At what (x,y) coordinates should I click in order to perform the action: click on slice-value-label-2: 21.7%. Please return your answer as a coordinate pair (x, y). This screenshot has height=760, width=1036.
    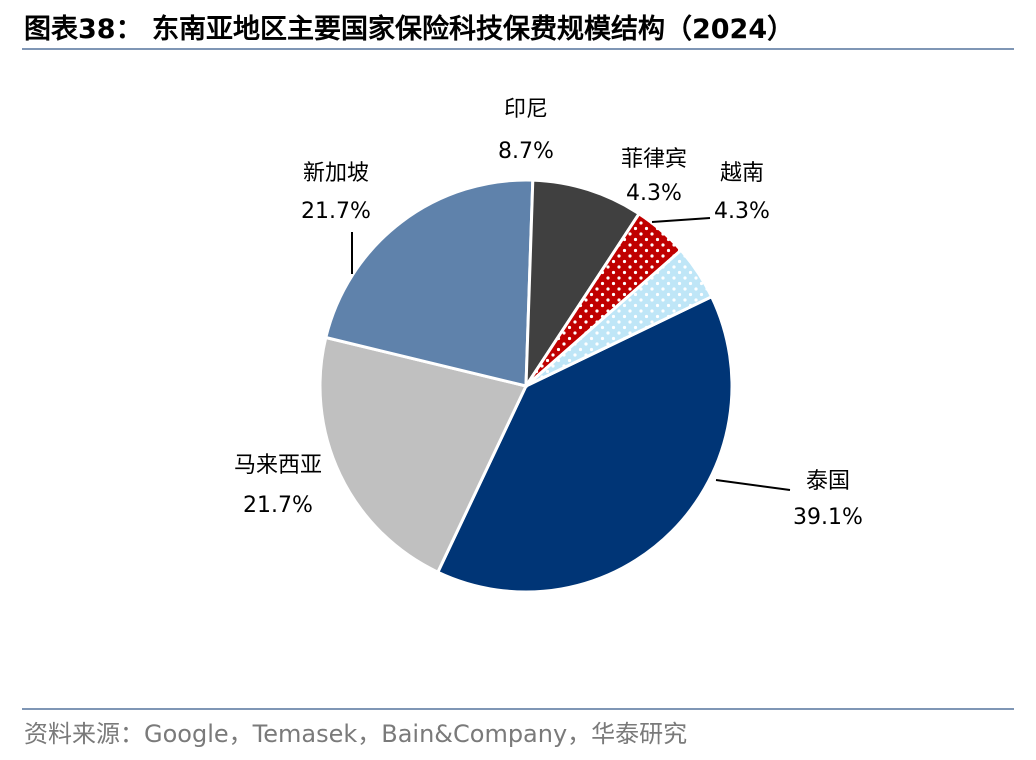
    Looking at the image, I should click on (278, 505).